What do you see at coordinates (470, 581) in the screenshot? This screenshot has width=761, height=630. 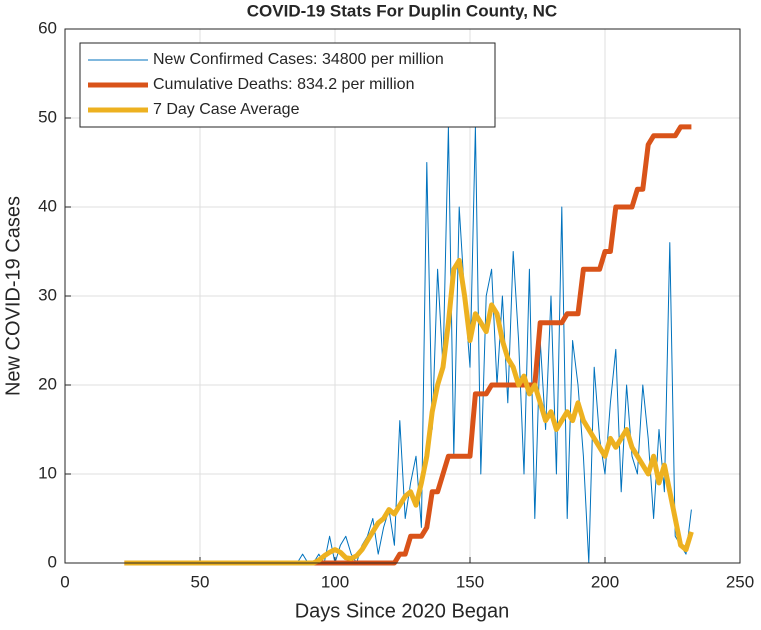 I see `x-tick-label: 150` at bounding box center [470, 581].